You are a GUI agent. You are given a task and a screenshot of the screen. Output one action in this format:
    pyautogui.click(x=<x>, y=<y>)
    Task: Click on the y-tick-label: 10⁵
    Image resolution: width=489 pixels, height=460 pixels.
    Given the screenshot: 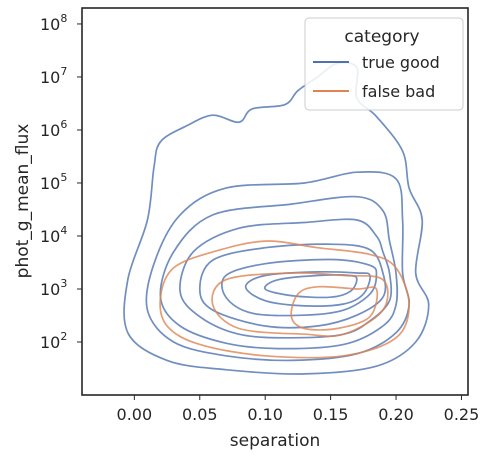 What is the action you would take?
    pyautogui.click(x=53, y=182)
    